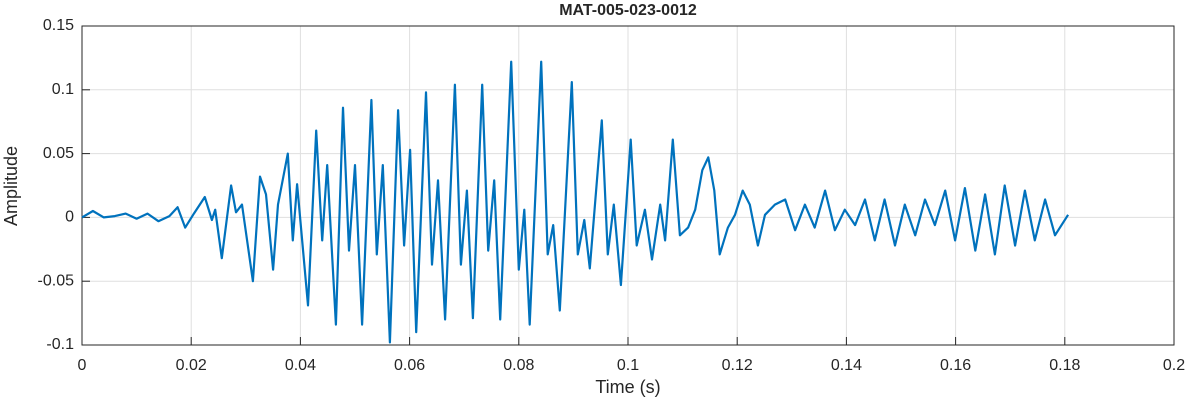 The width and height of the screenshot is (1188, 404). Describe the element at coordinates (82, 365) in the screenshot. I see `x-tick-label: 0` at that location.